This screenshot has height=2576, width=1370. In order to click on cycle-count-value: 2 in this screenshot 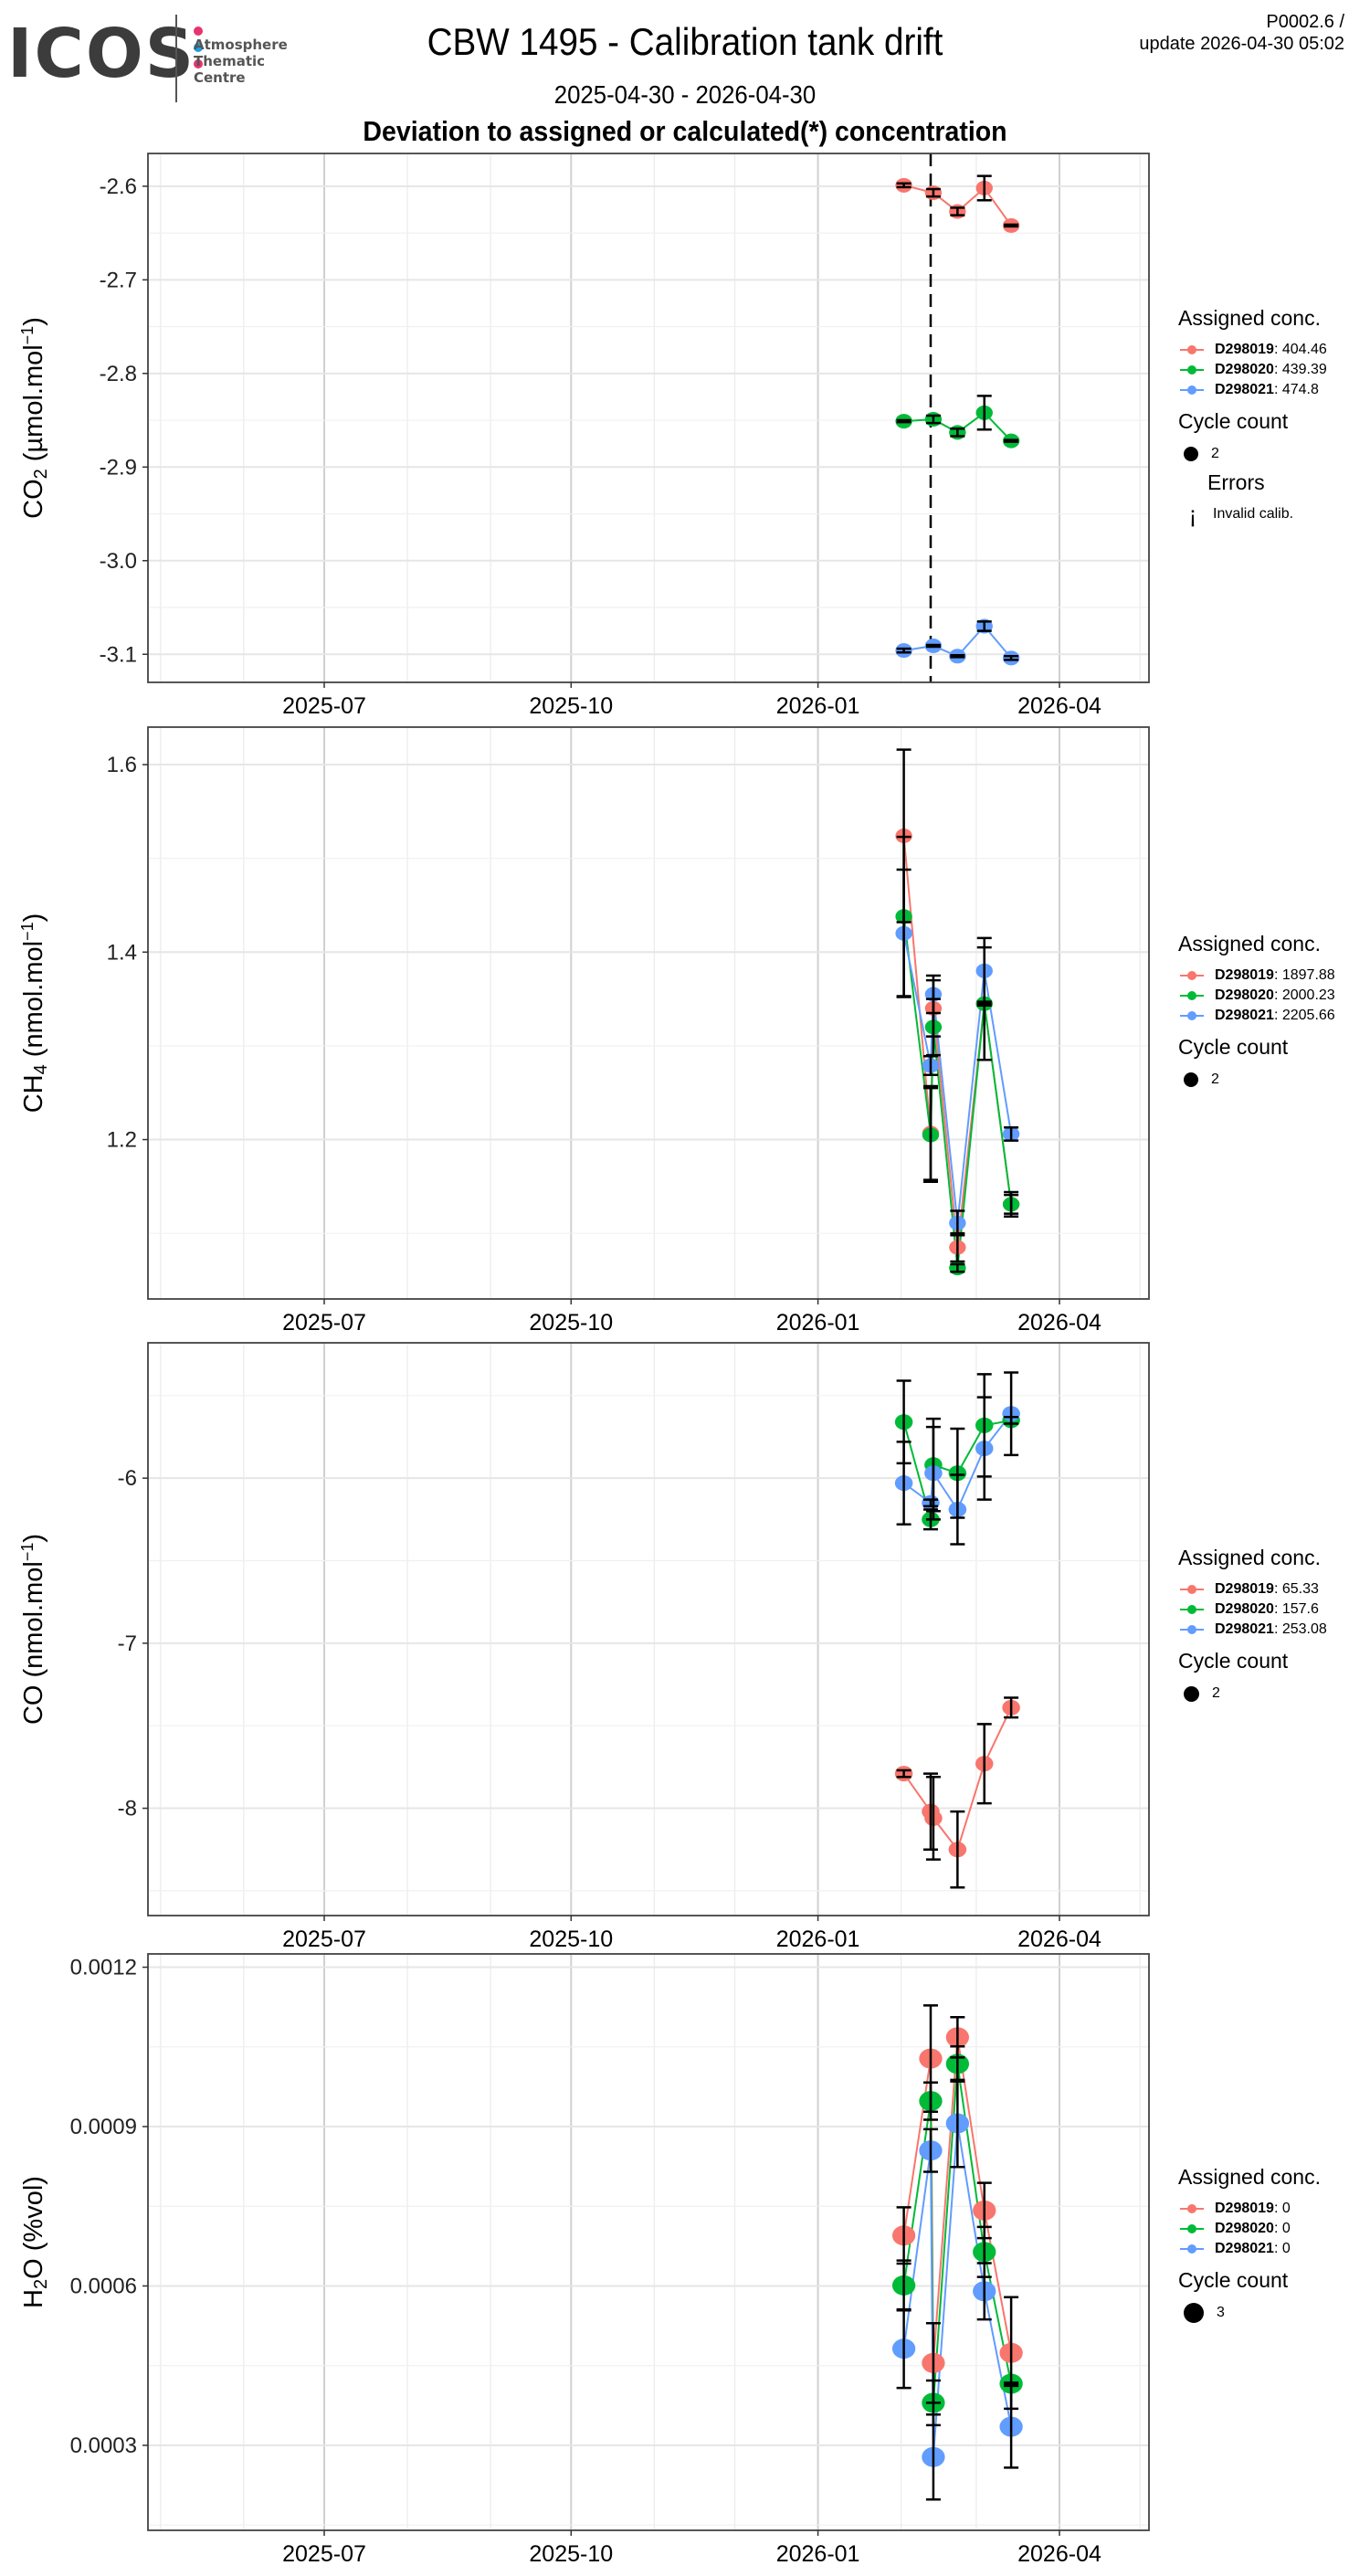, I will do `click(1216, 1693)`.